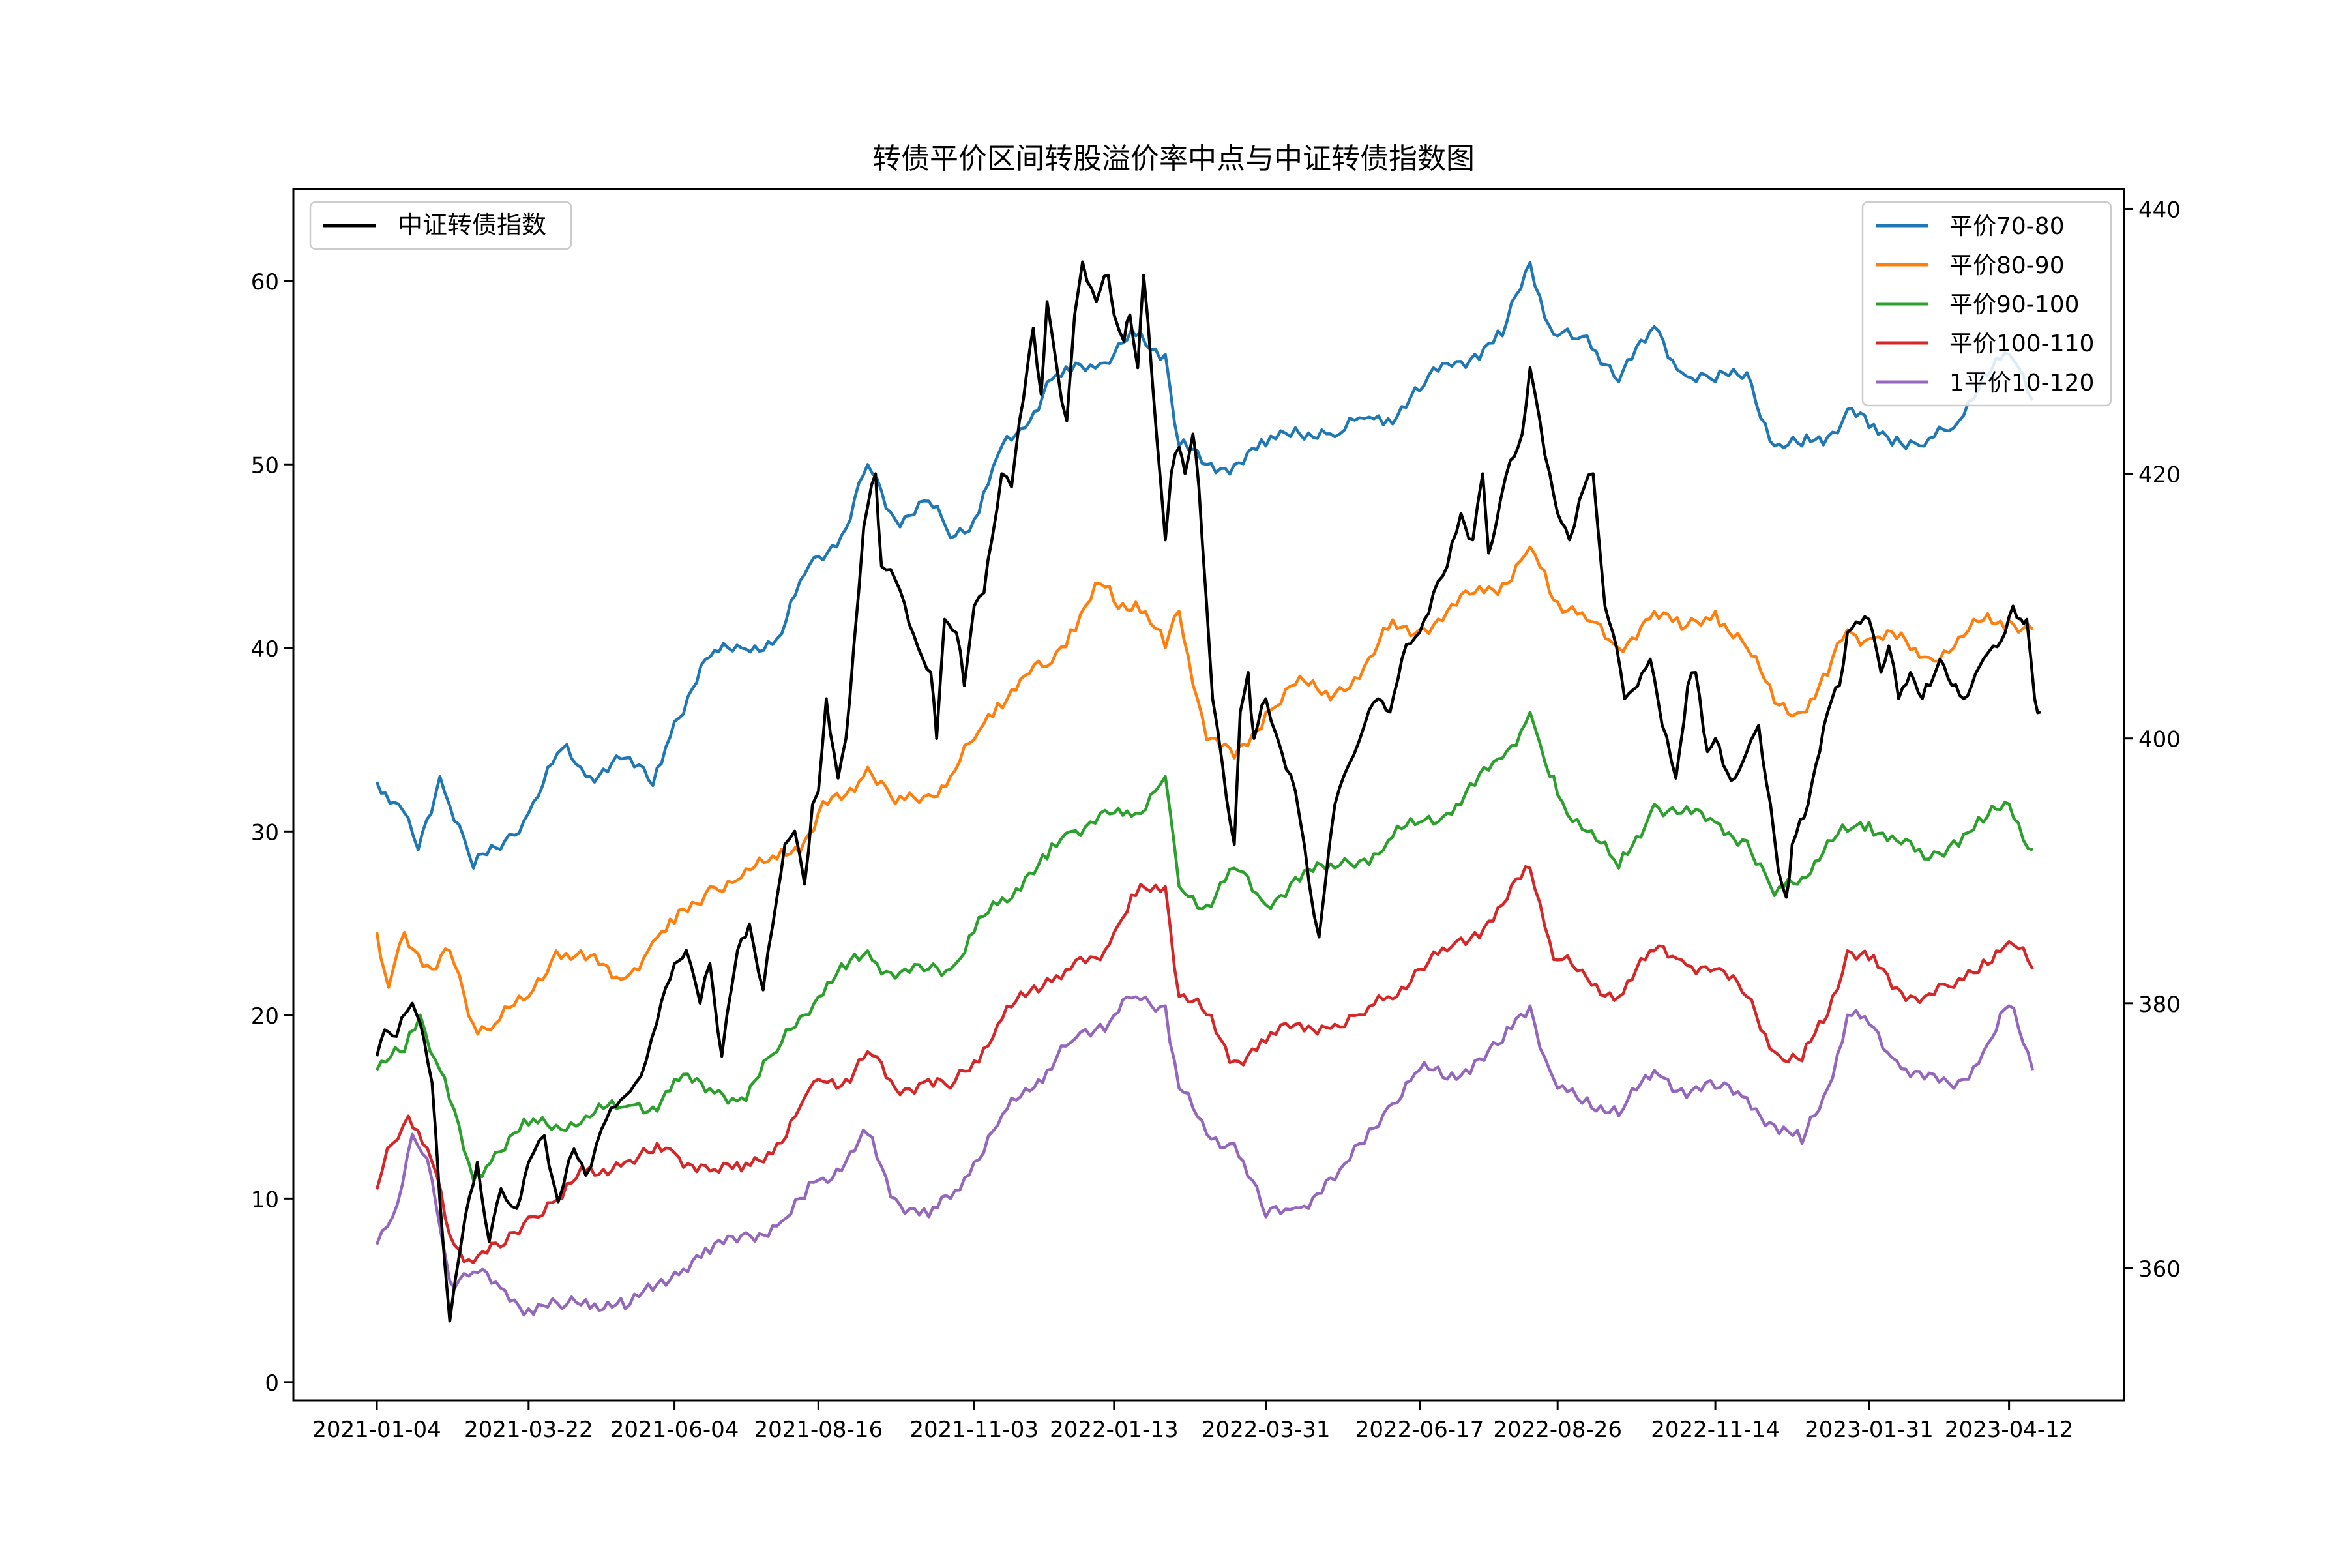 This screenshot has width=2347, height=1568. I want to click on x-tick-label: 2022-11-14, so click(1715, 1430).